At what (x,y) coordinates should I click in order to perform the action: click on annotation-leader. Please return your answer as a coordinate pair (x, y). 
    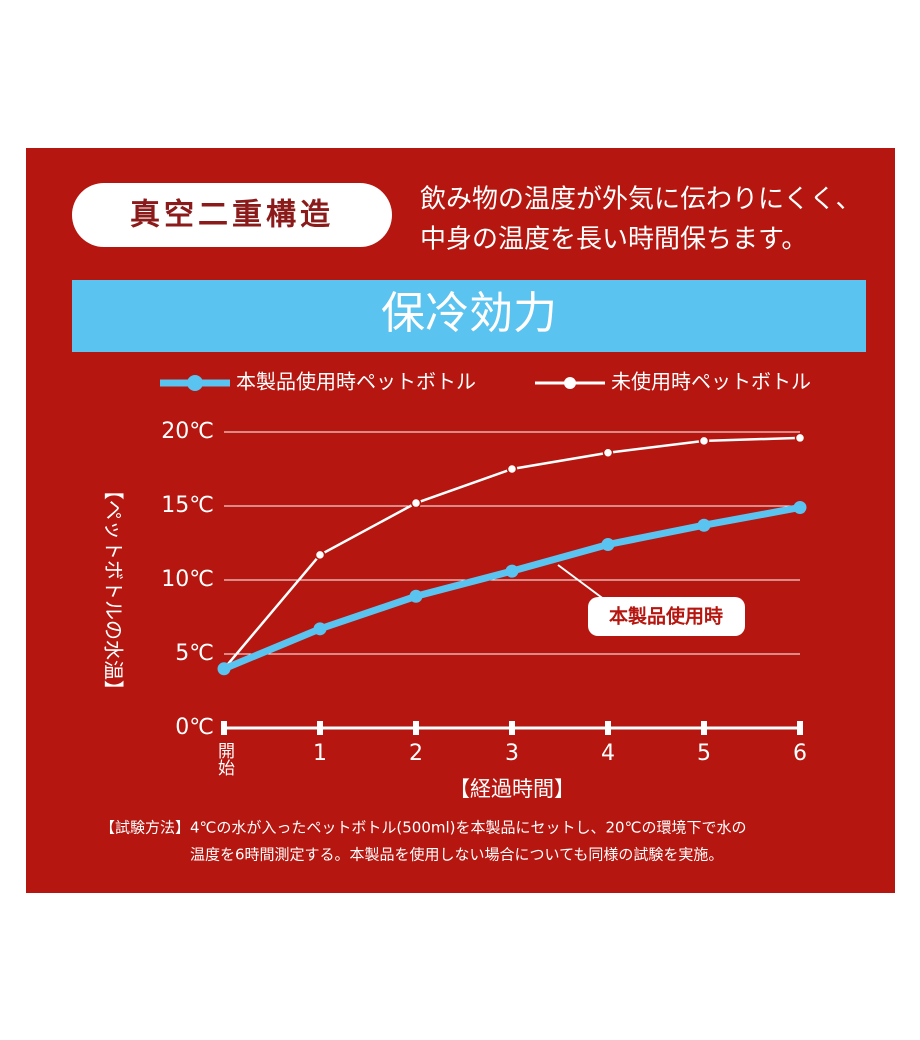
    Looking at the image, I should click on (581, 582).